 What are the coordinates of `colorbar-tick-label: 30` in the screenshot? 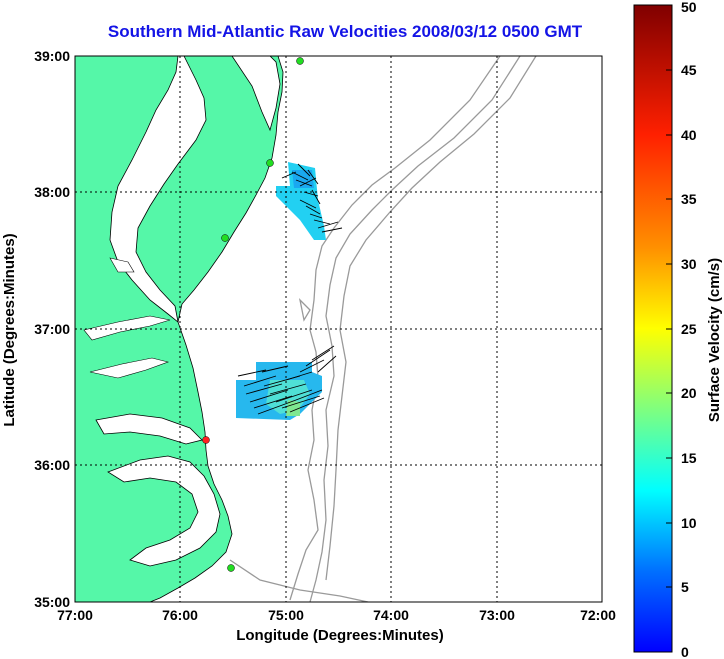 It's located at (689, 264).